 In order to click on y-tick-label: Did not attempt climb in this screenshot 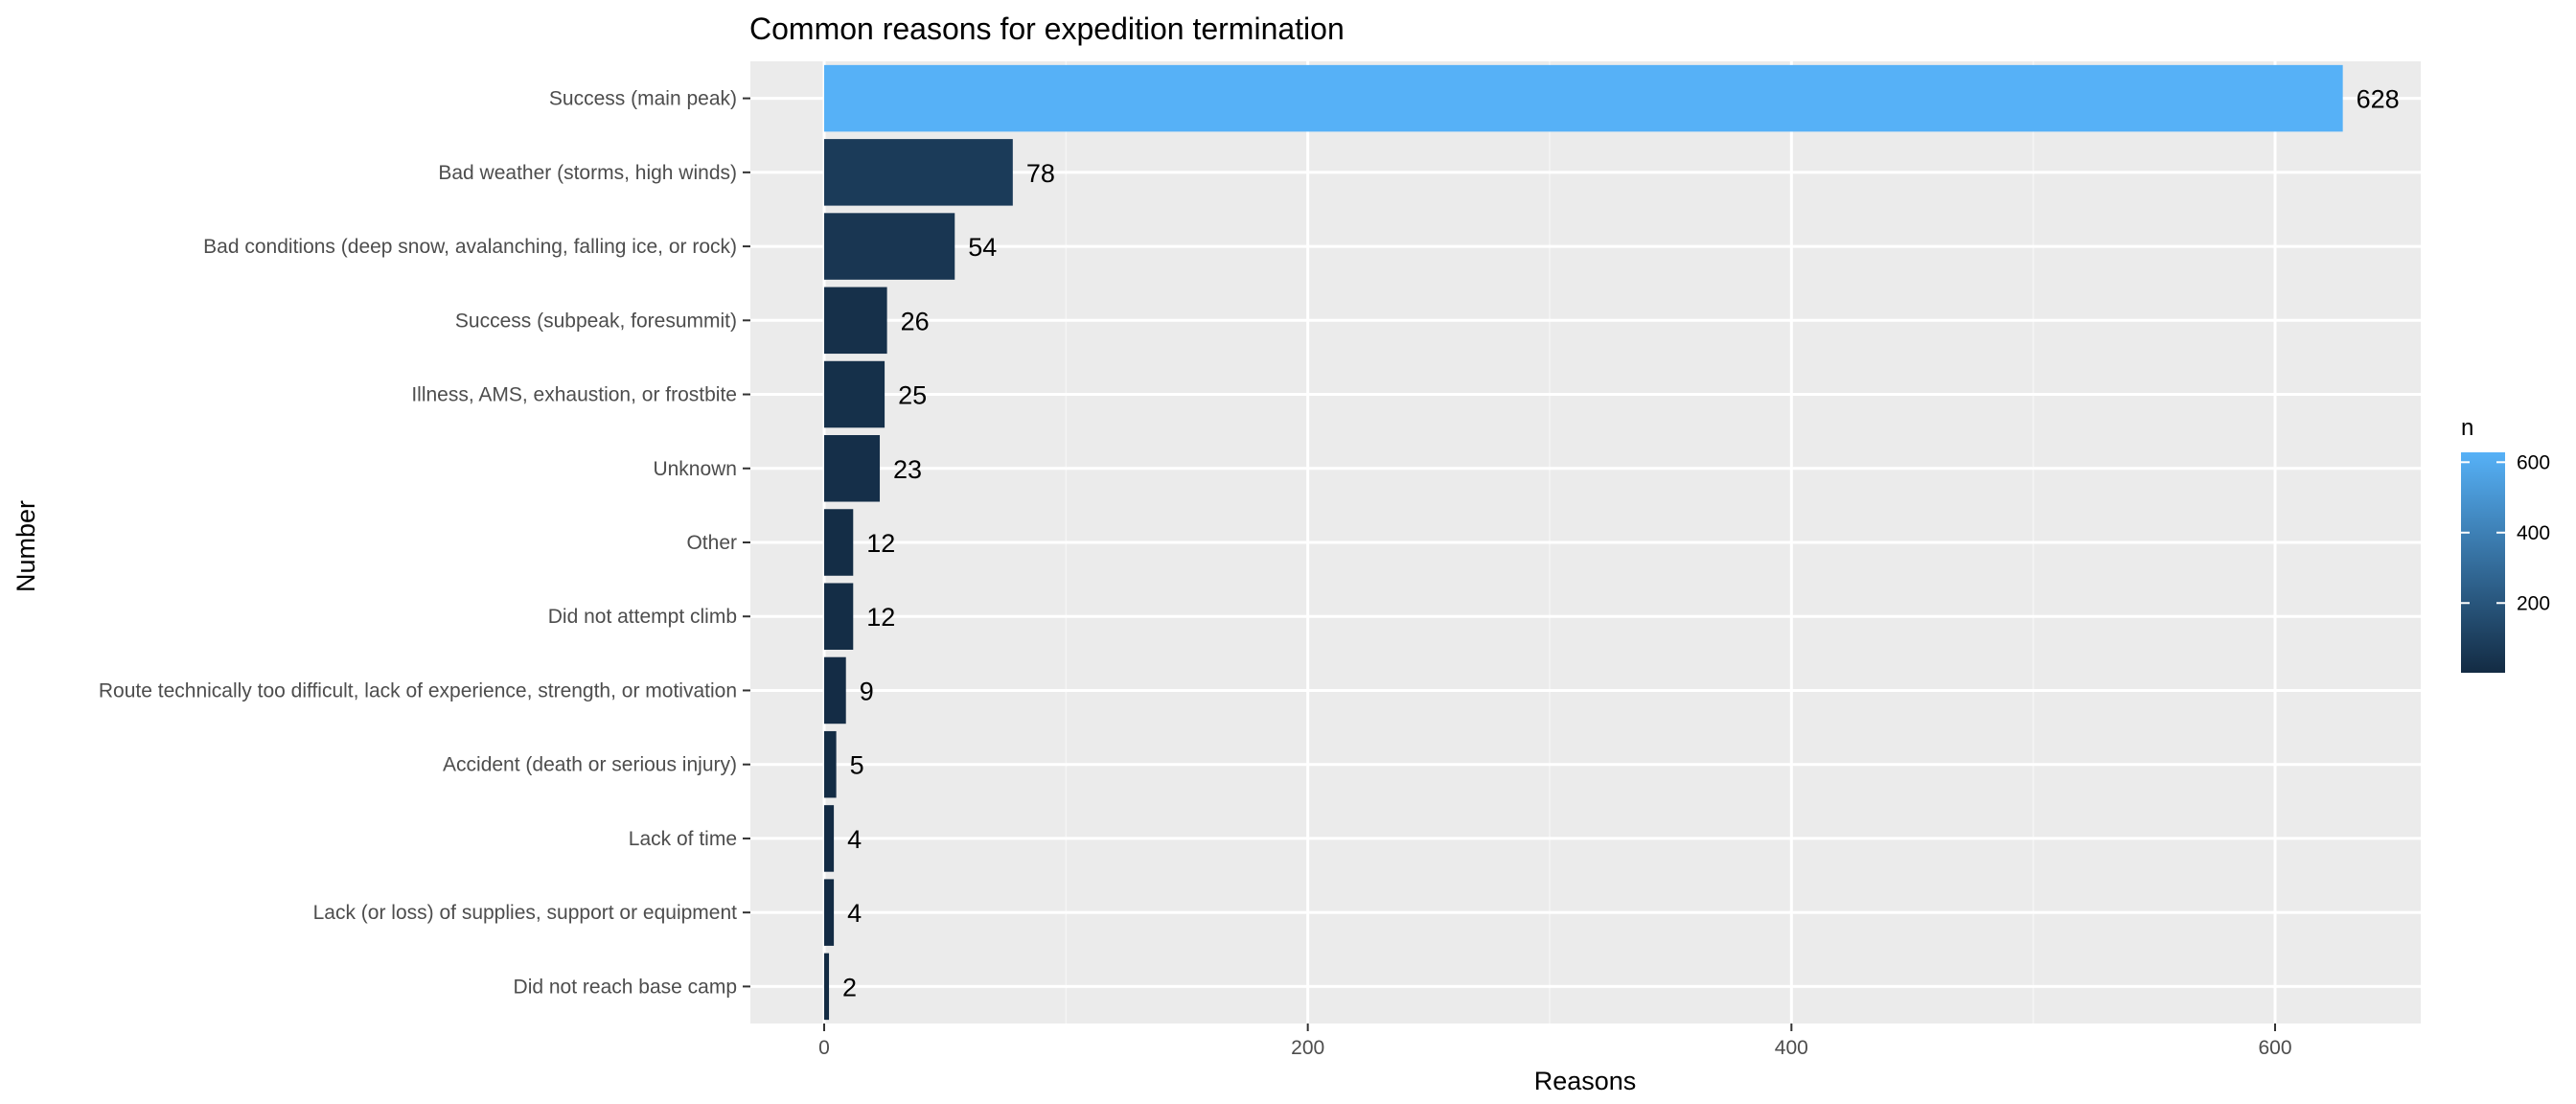, I will do `click(642, 617)`.